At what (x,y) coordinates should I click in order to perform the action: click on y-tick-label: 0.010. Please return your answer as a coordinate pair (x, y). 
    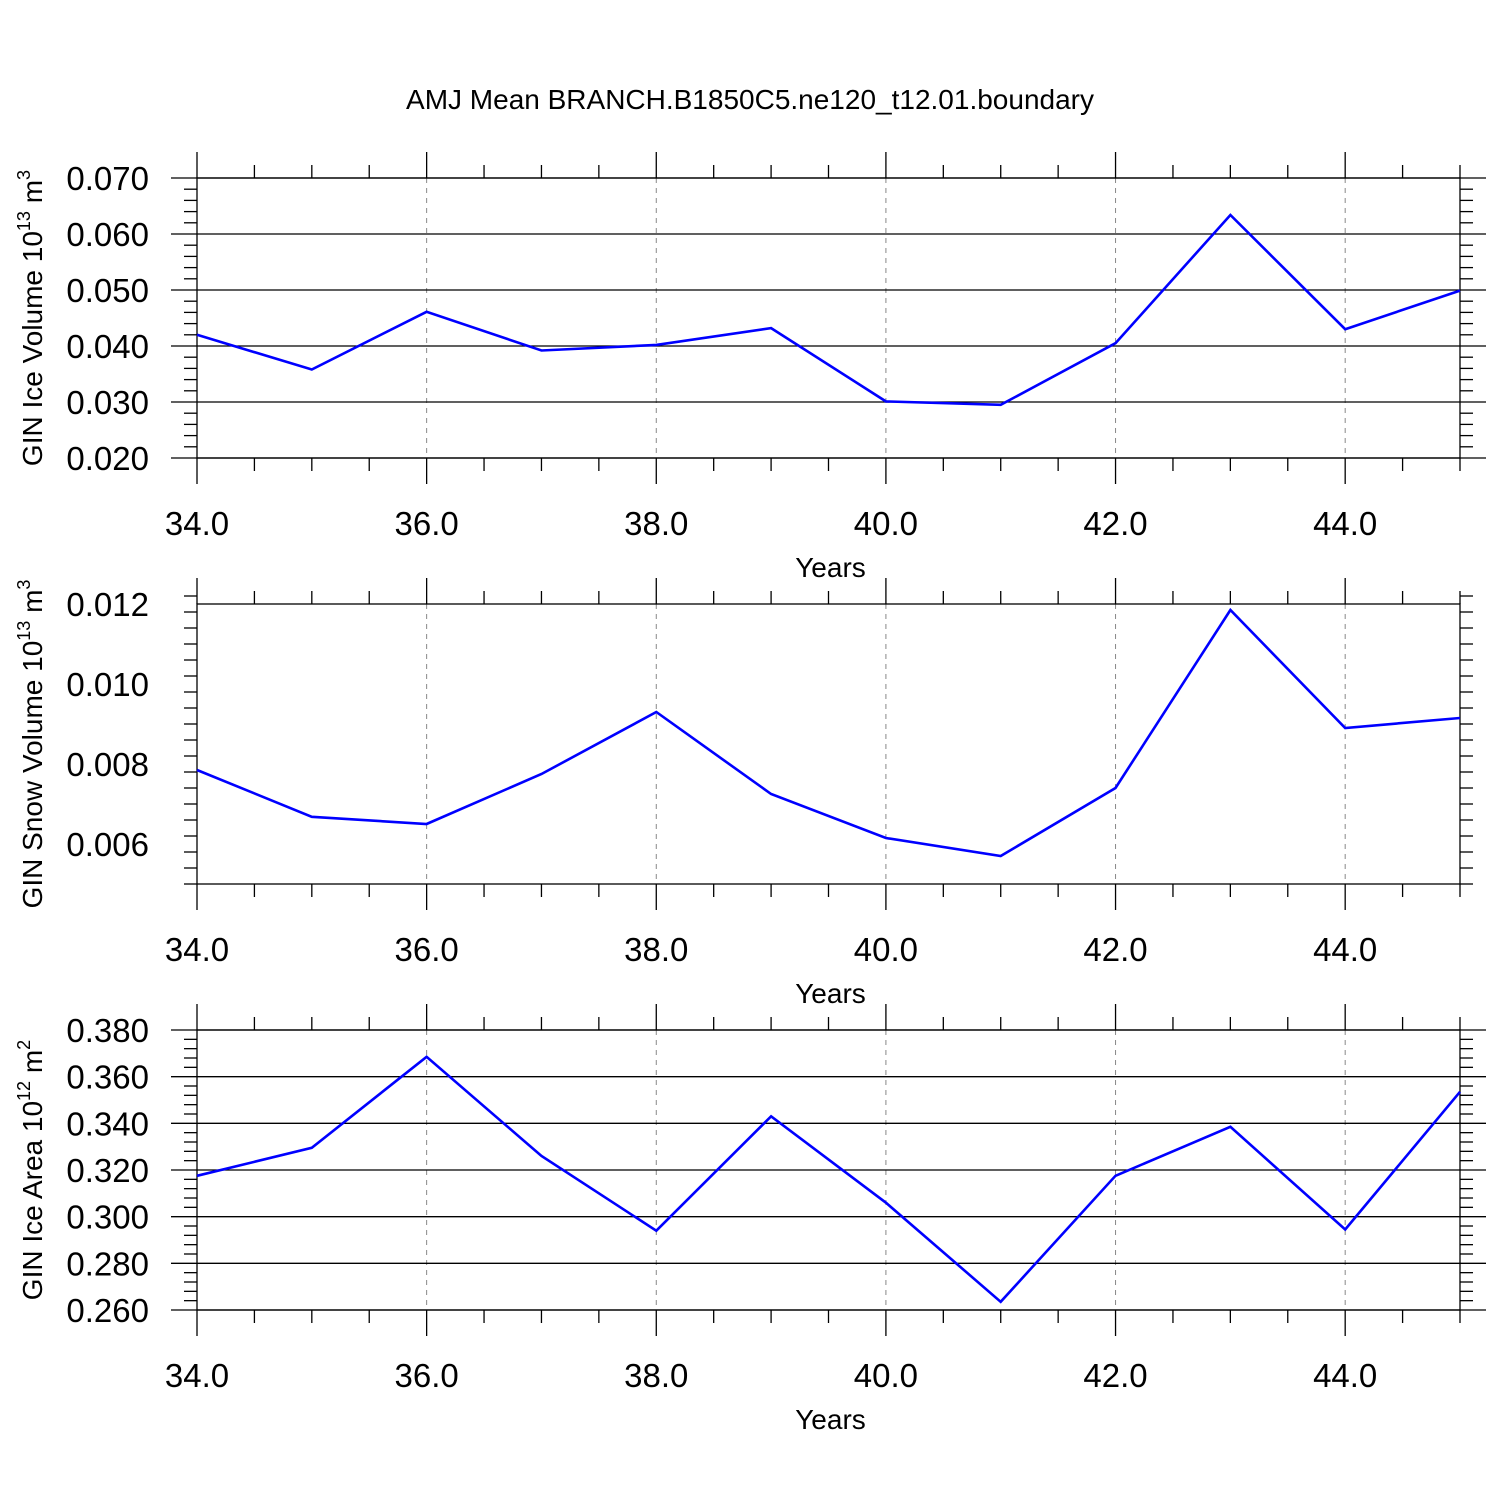
    Looking at the image, I should click on (107, 684).